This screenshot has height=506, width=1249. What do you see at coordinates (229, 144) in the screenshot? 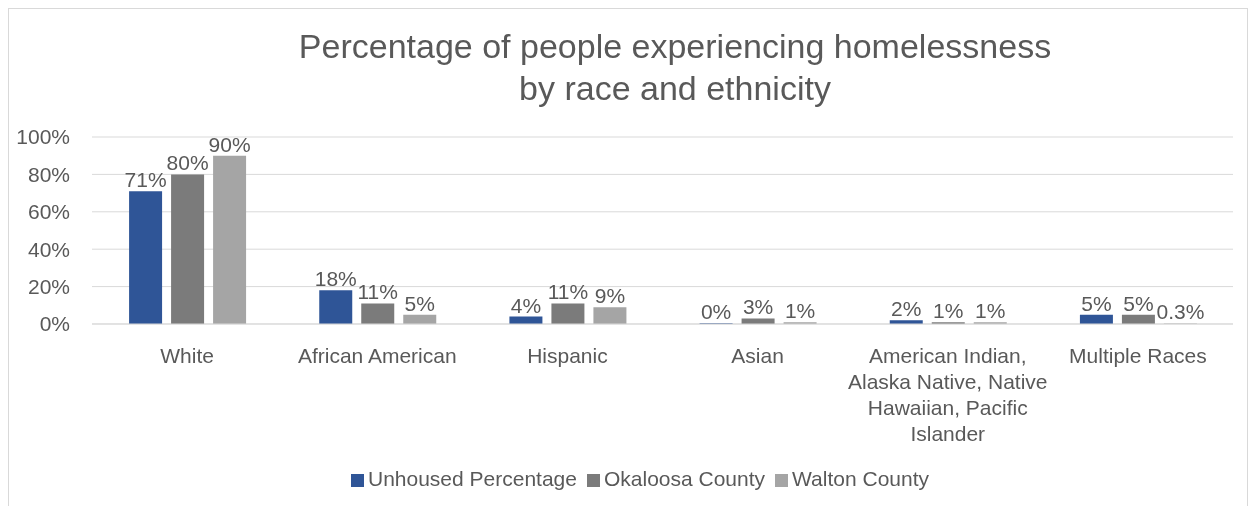
I see `data-label: 90%` at bounding box center [229, 144].